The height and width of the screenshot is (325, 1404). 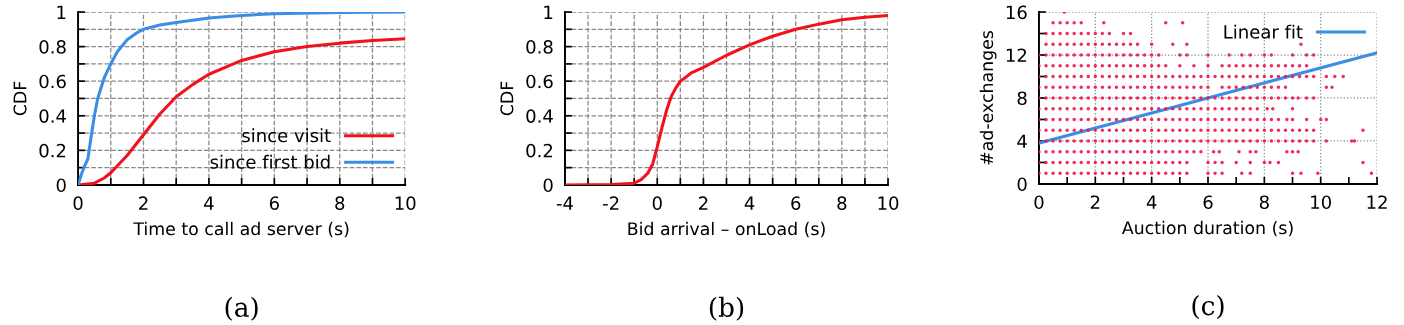 I want to click on y-tick-label: 0.6, so click(x=52, y=81).